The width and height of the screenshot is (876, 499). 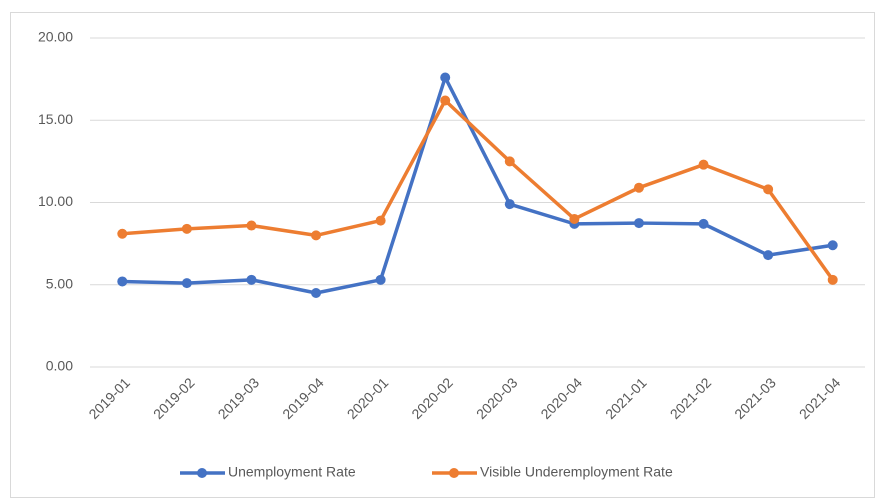 What do you see at coordinates (626, 398) in the screenshot?
I see `x-tick-label: 2021-01` at bounding box center [626, 398].